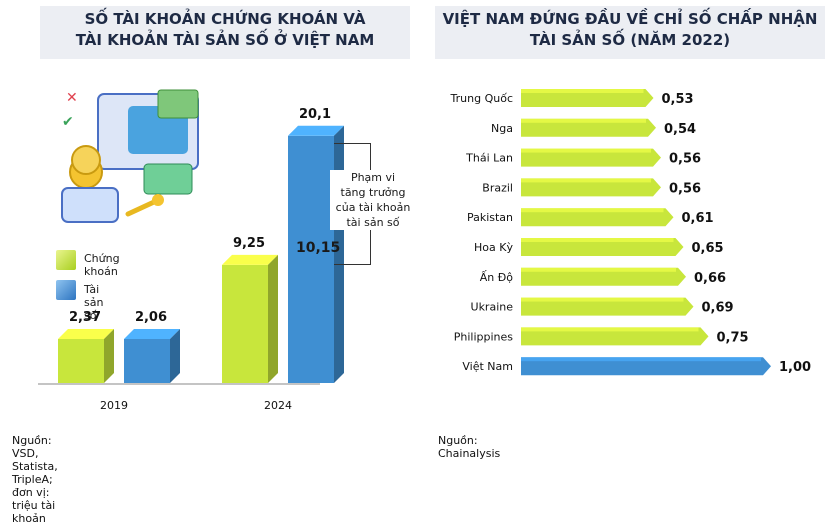  I want to click on value-label: 0,65, so click(708, 248).